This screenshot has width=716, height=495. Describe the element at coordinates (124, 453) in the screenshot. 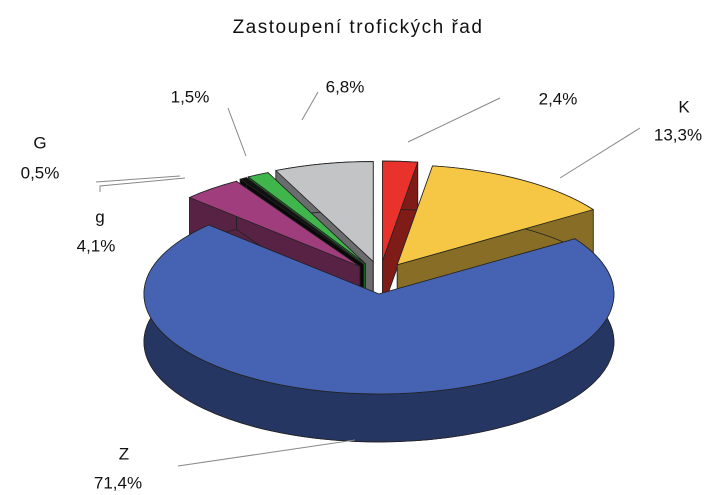

I see `slice-name: Z` at that location.